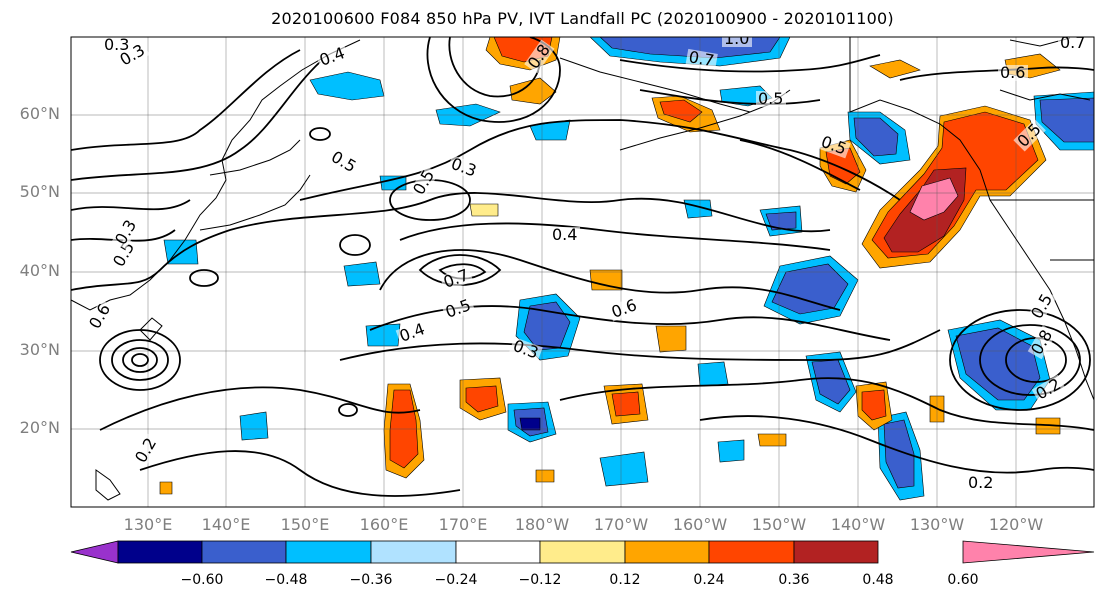  Describe the element at coordinates (226, 524) in the screenshot. I see `lon-label-140e: 140°E` at that location.